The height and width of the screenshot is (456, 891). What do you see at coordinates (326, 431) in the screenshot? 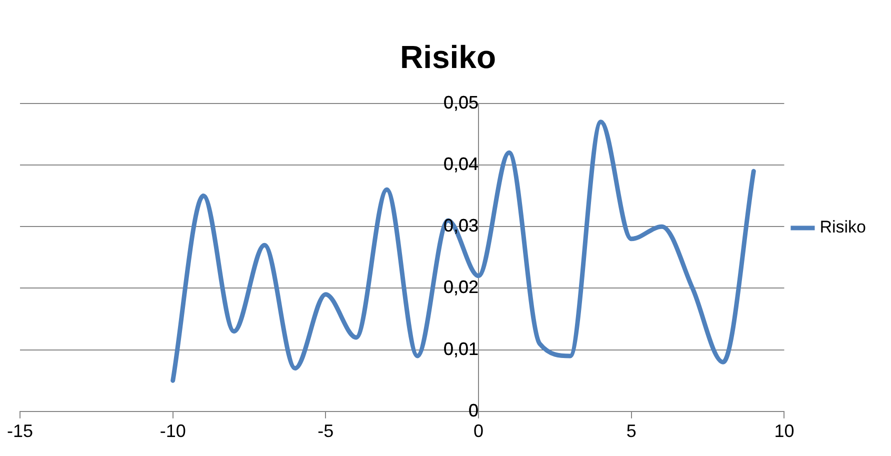
I see `x-tick-label: -5` at bounding box center [326, 431].